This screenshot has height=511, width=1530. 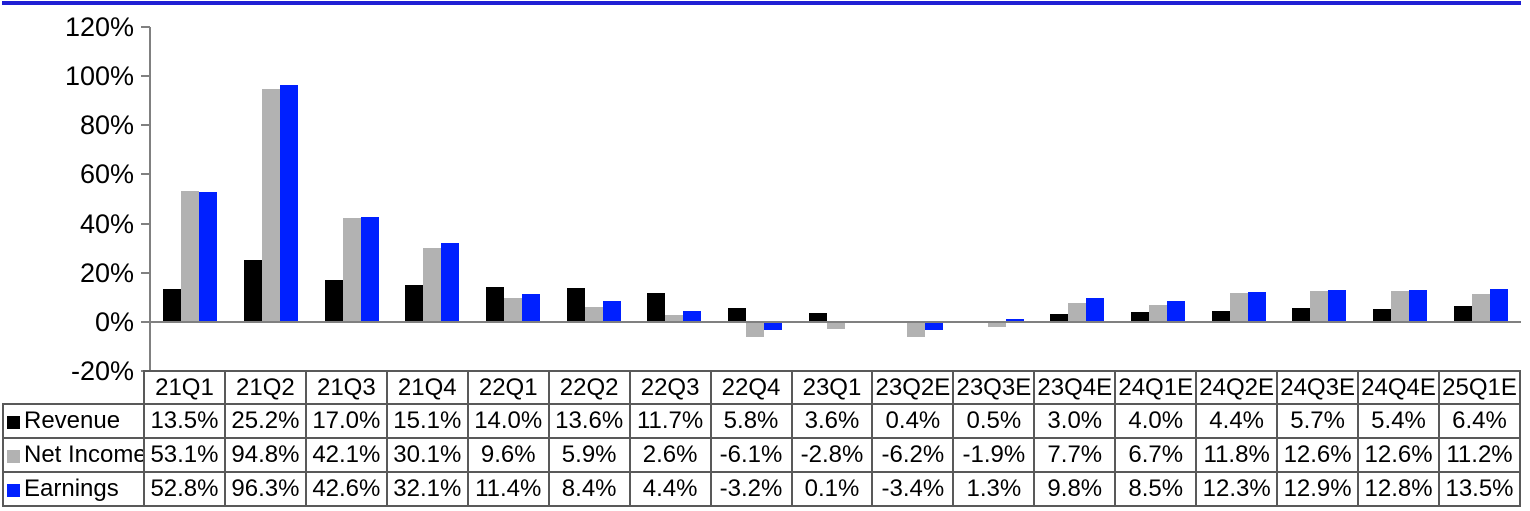 I want to click on legend-marker-earnings, so click(x=13, y=490).